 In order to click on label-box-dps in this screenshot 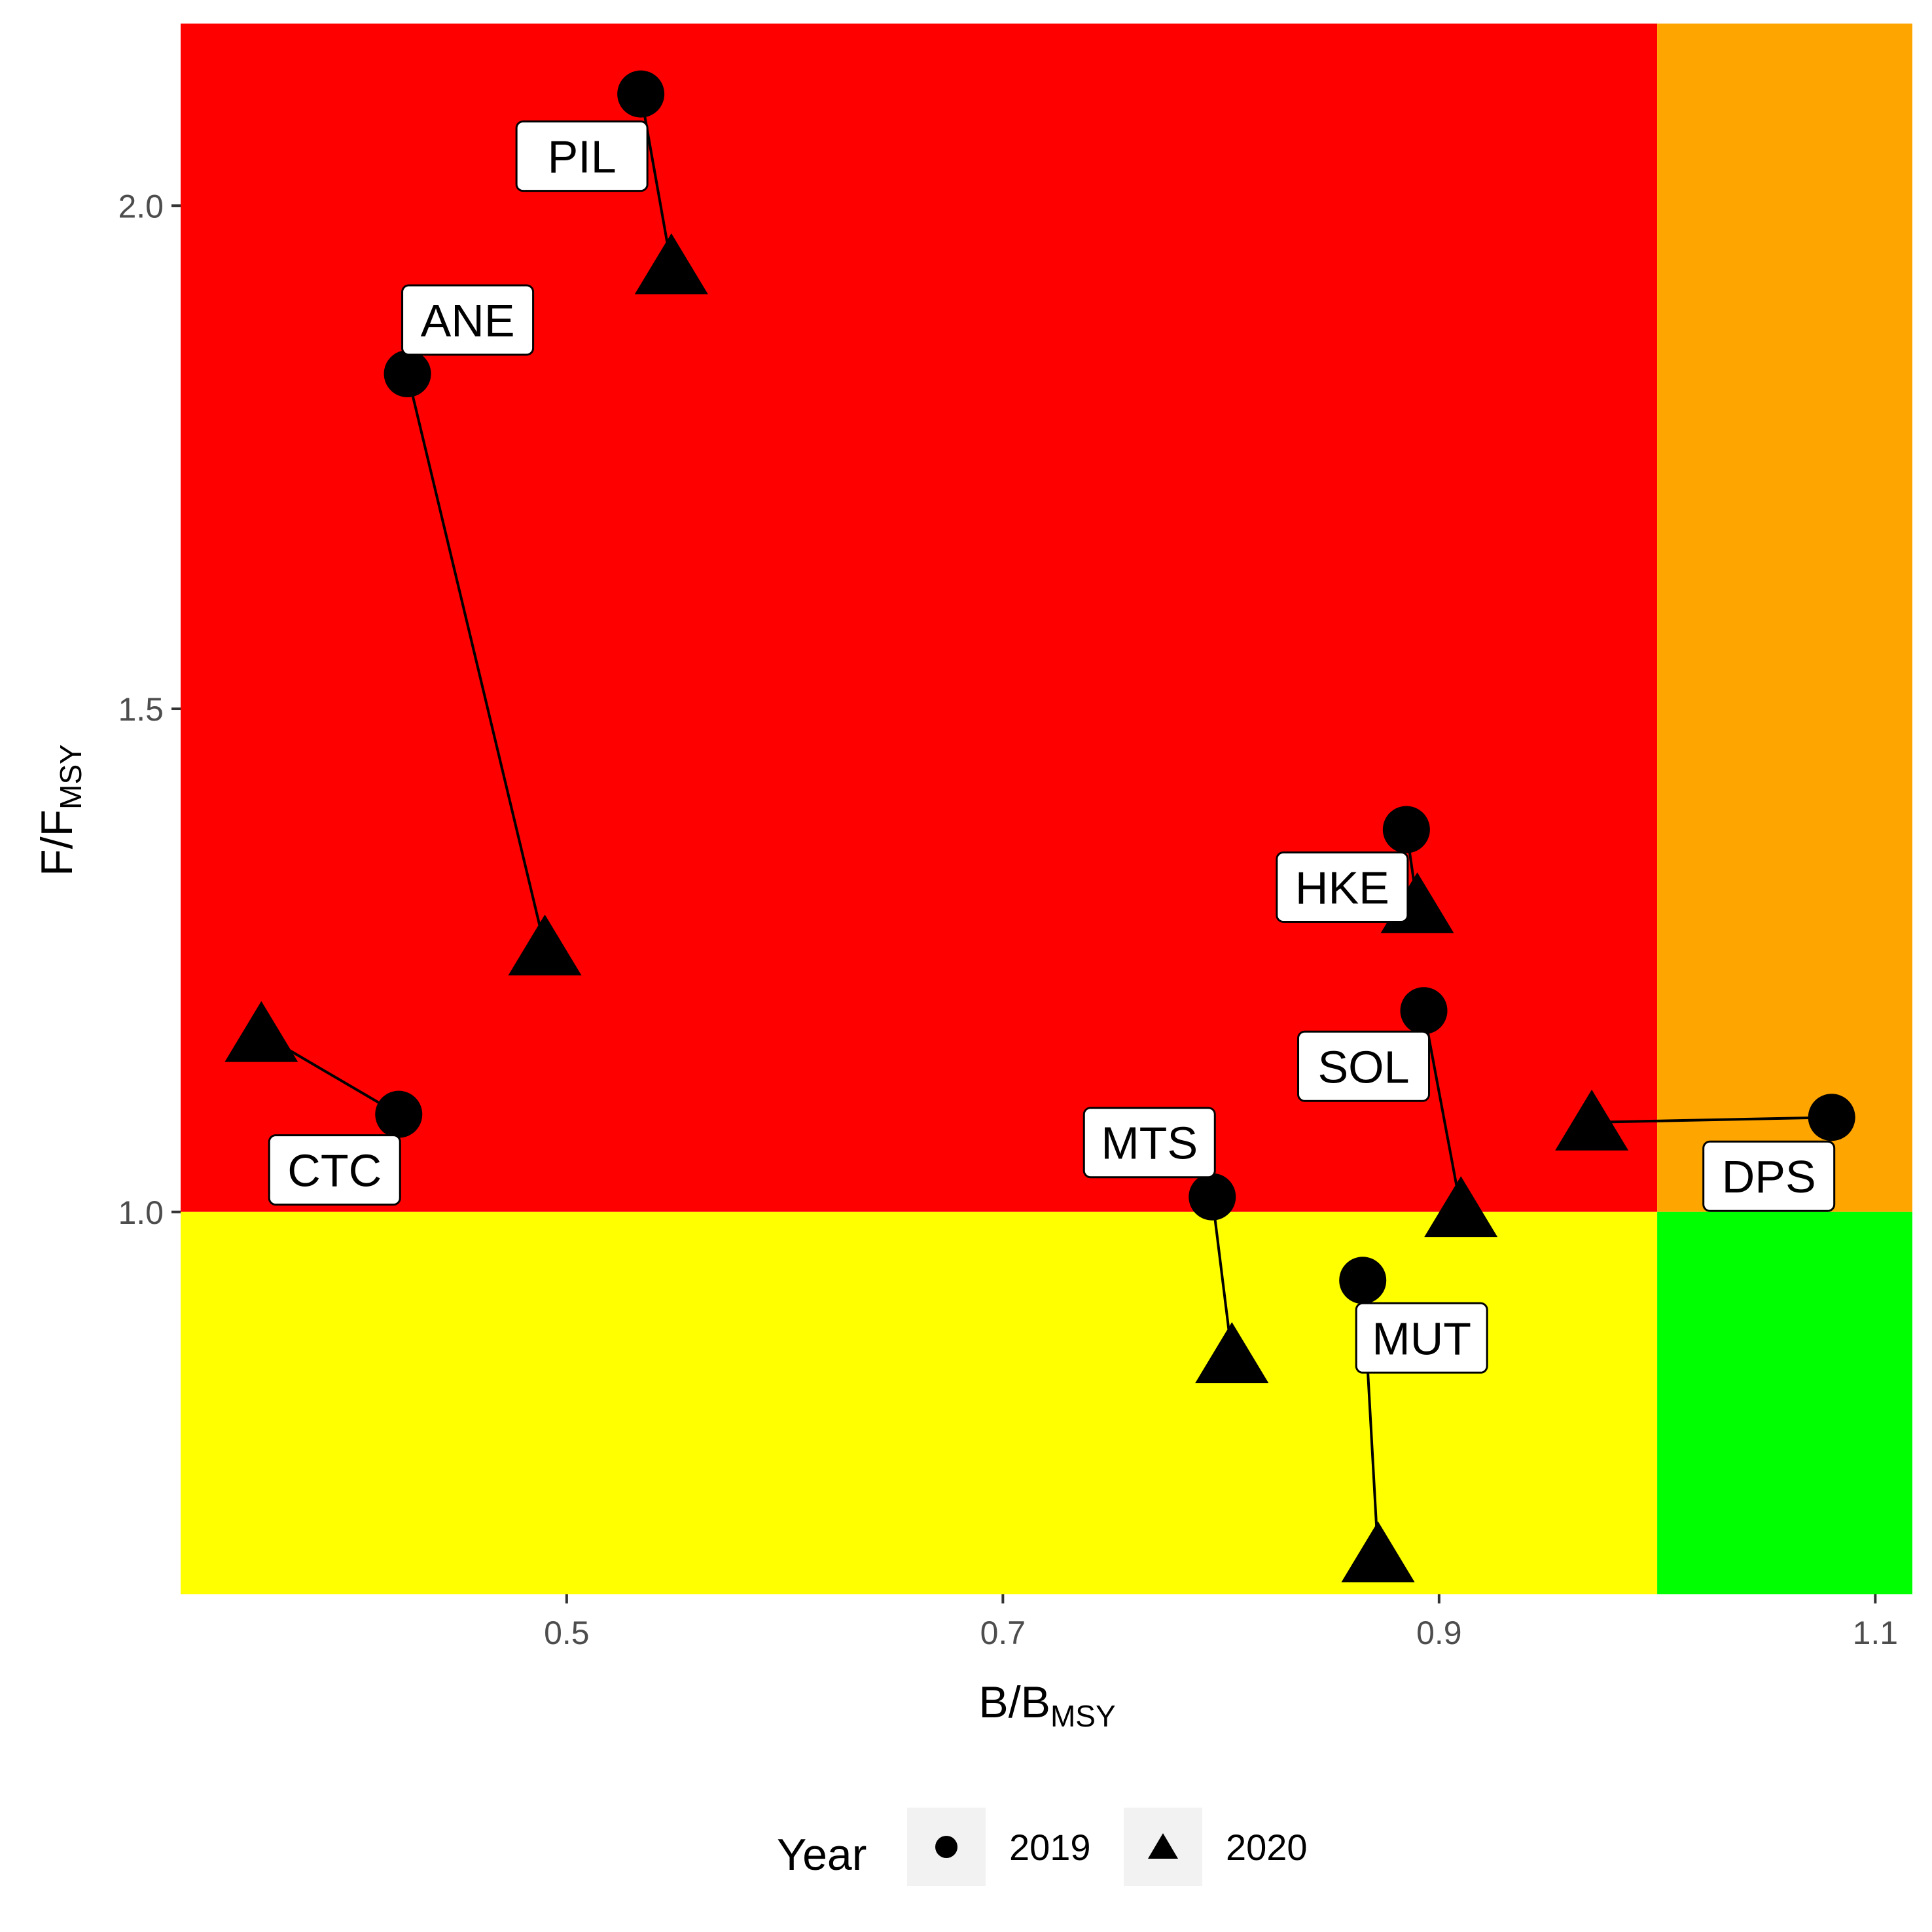, I will do `click(1769, 1176)`.